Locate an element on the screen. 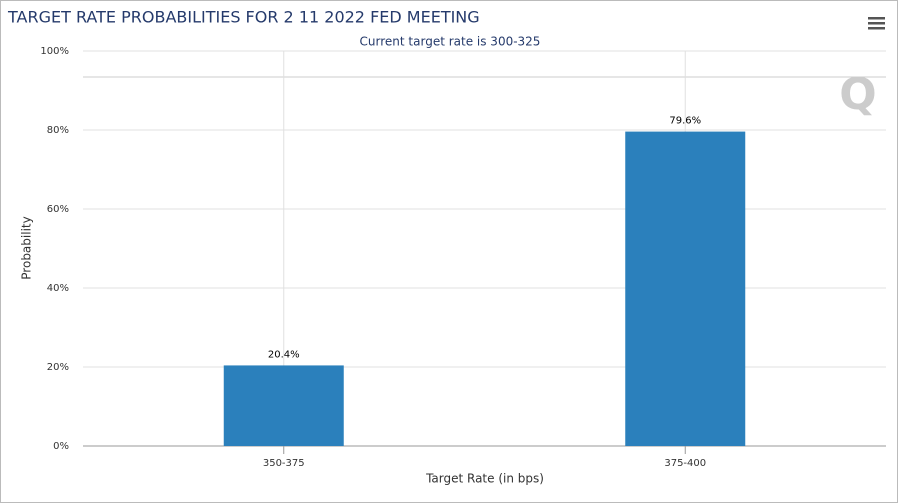 The image size is (899, 504). x-tick-label: 350-375 is located at coordinates (284, 463).